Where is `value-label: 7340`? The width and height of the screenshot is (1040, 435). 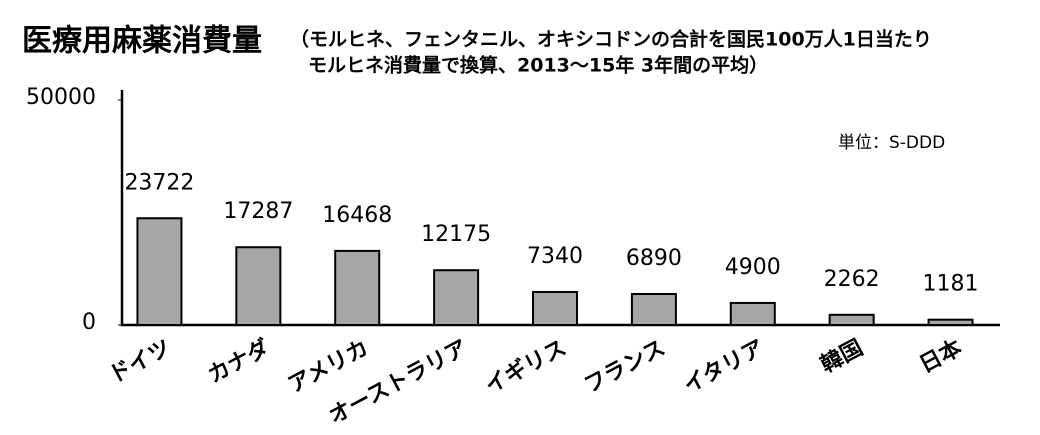 value-label: 7340 is located at coordinates (555, 256).